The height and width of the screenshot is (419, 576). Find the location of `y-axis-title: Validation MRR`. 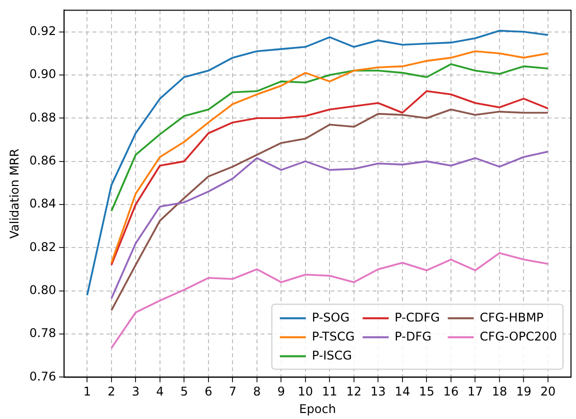

y-axis-title: Validation MRR is located at coordinates (14, 193).